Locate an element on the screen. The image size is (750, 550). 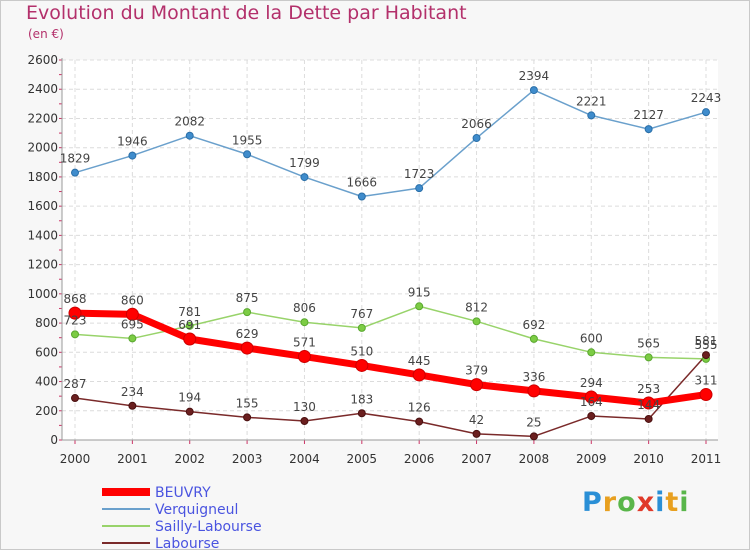
x-tick-label: 2009 is located at coordinates (591, 459).